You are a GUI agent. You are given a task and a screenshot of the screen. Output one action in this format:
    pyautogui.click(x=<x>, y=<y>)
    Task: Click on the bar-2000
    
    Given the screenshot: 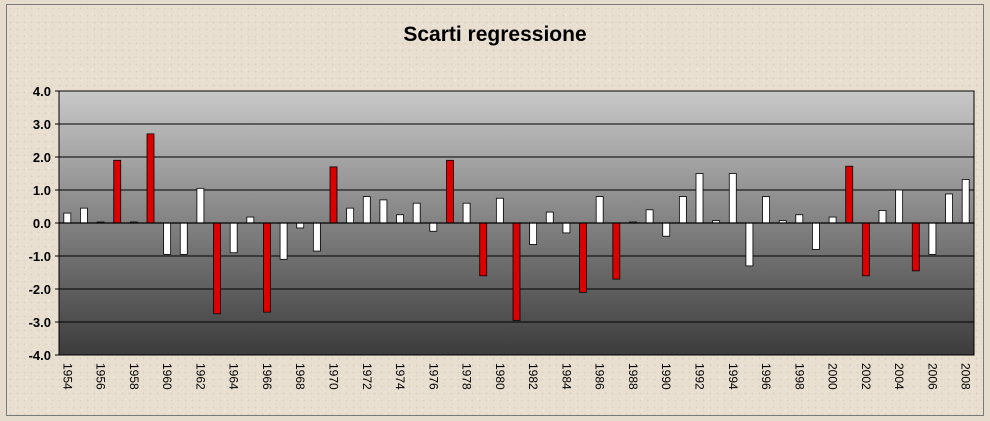 What is the action you would take?
    pyautogui.click(x=832, y=220)
    